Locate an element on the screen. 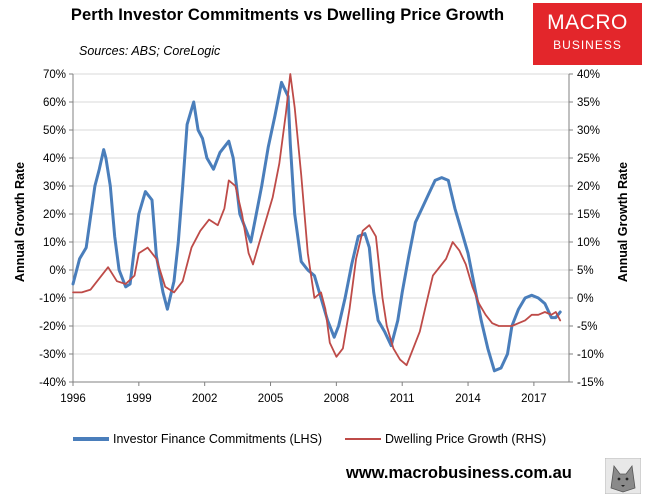  x-axis-ticks: 1996 1999 2002 2005 2008 2011 2014 2017 is located at coordinates (303, 393).